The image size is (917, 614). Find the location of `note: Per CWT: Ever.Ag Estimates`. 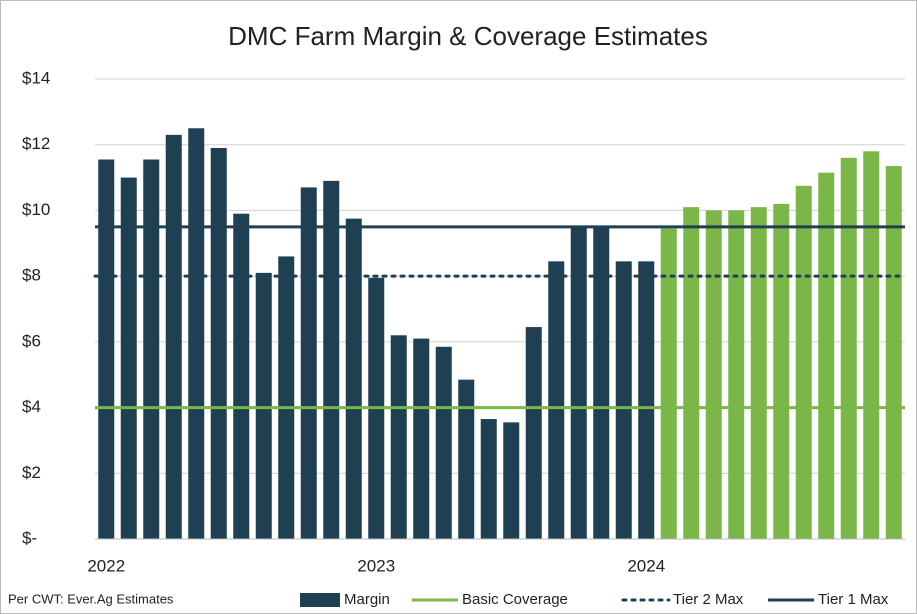

note: Per CWT: Ever.Ag Estimates is located at coordinates (91, 598).